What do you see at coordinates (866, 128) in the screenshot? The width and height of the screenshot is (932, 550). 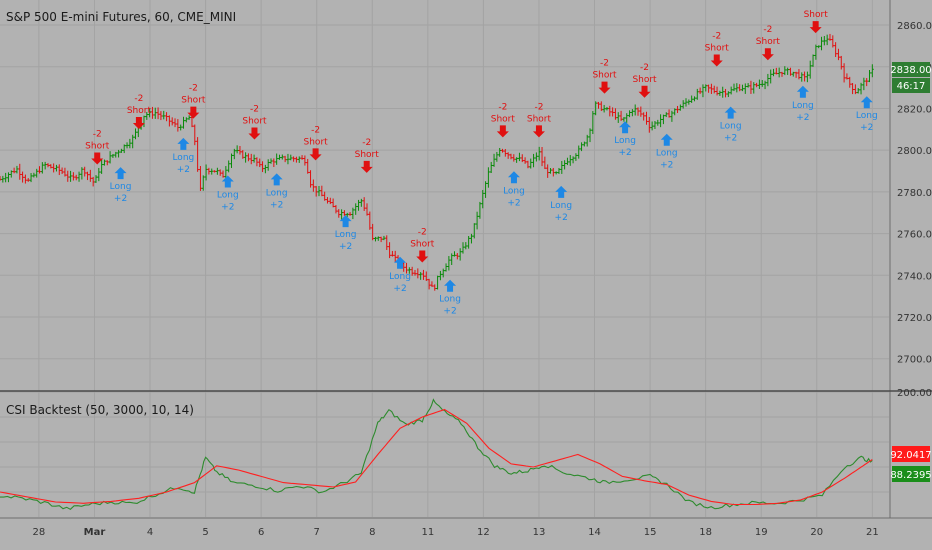 I see `signal-qty: +2` at bounding box center [866, 128].